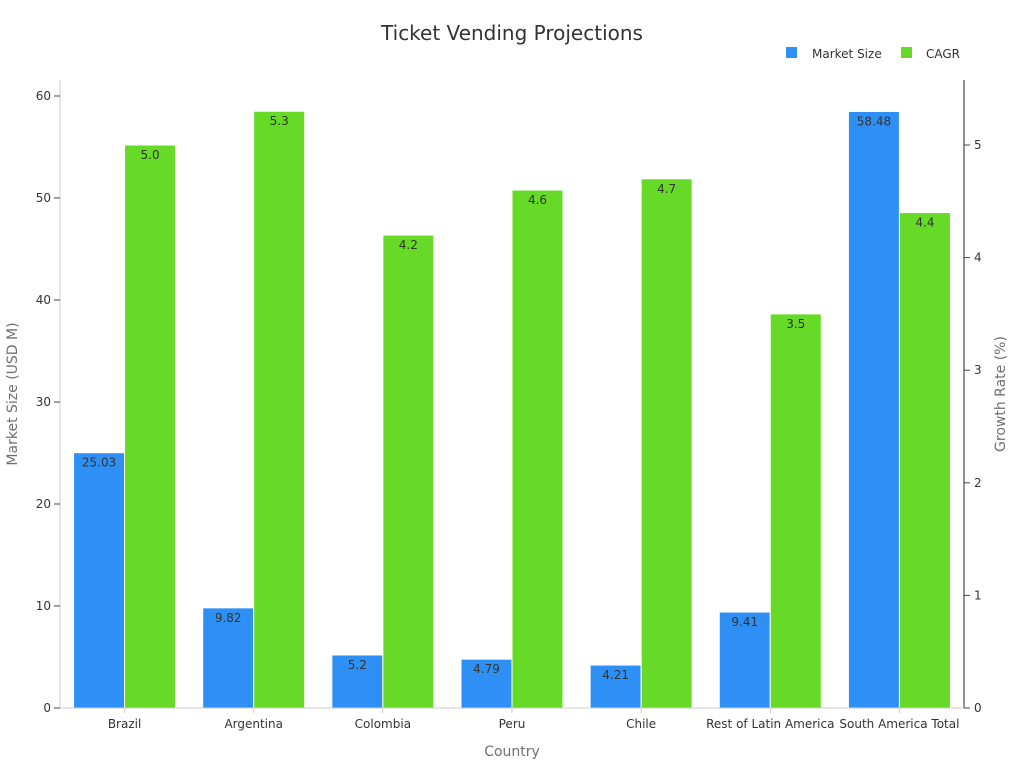 The image size is (1024, 768). I want to click on y2-ticks: 0 1 2 3 4 5, so click(973, 426).